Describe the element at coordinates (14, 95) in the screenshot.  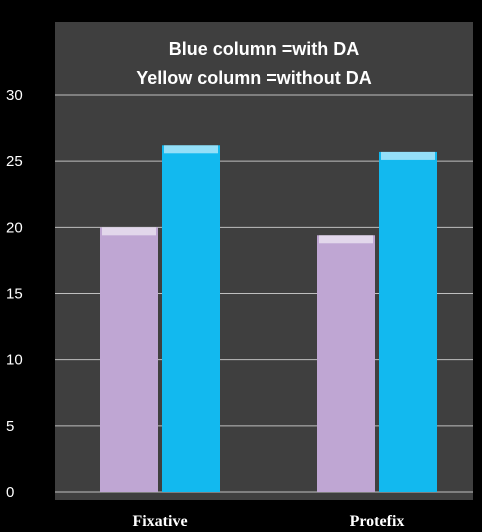
I see `y-tick-label: 30` at that location.